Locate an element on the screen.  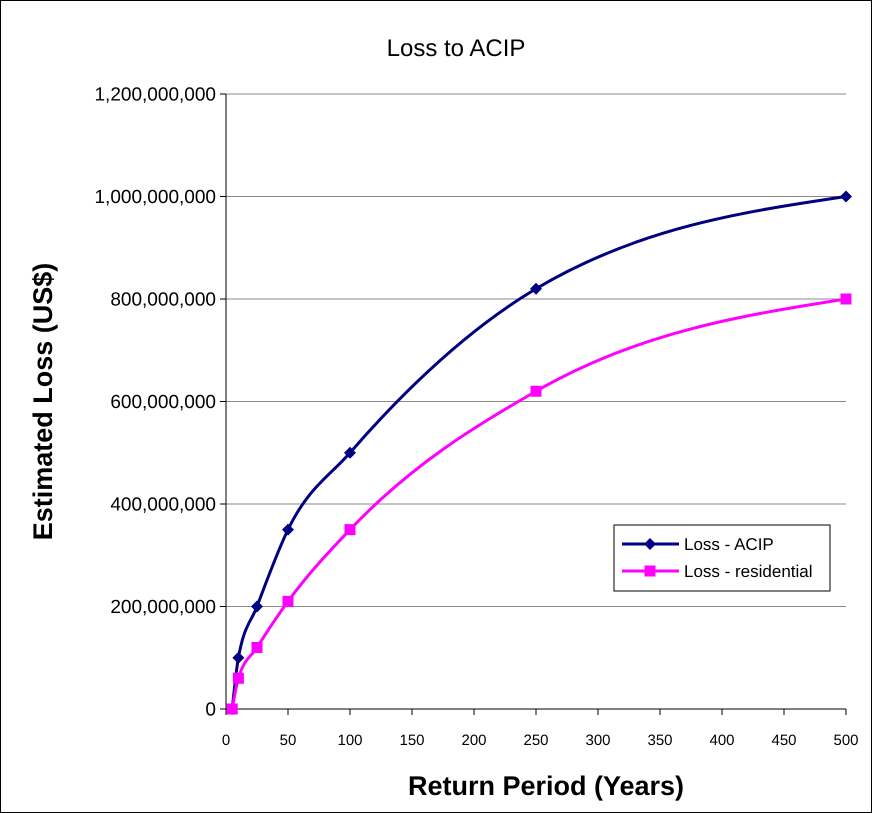
x-tick-label: 400 is located at coordinates (722, 740).